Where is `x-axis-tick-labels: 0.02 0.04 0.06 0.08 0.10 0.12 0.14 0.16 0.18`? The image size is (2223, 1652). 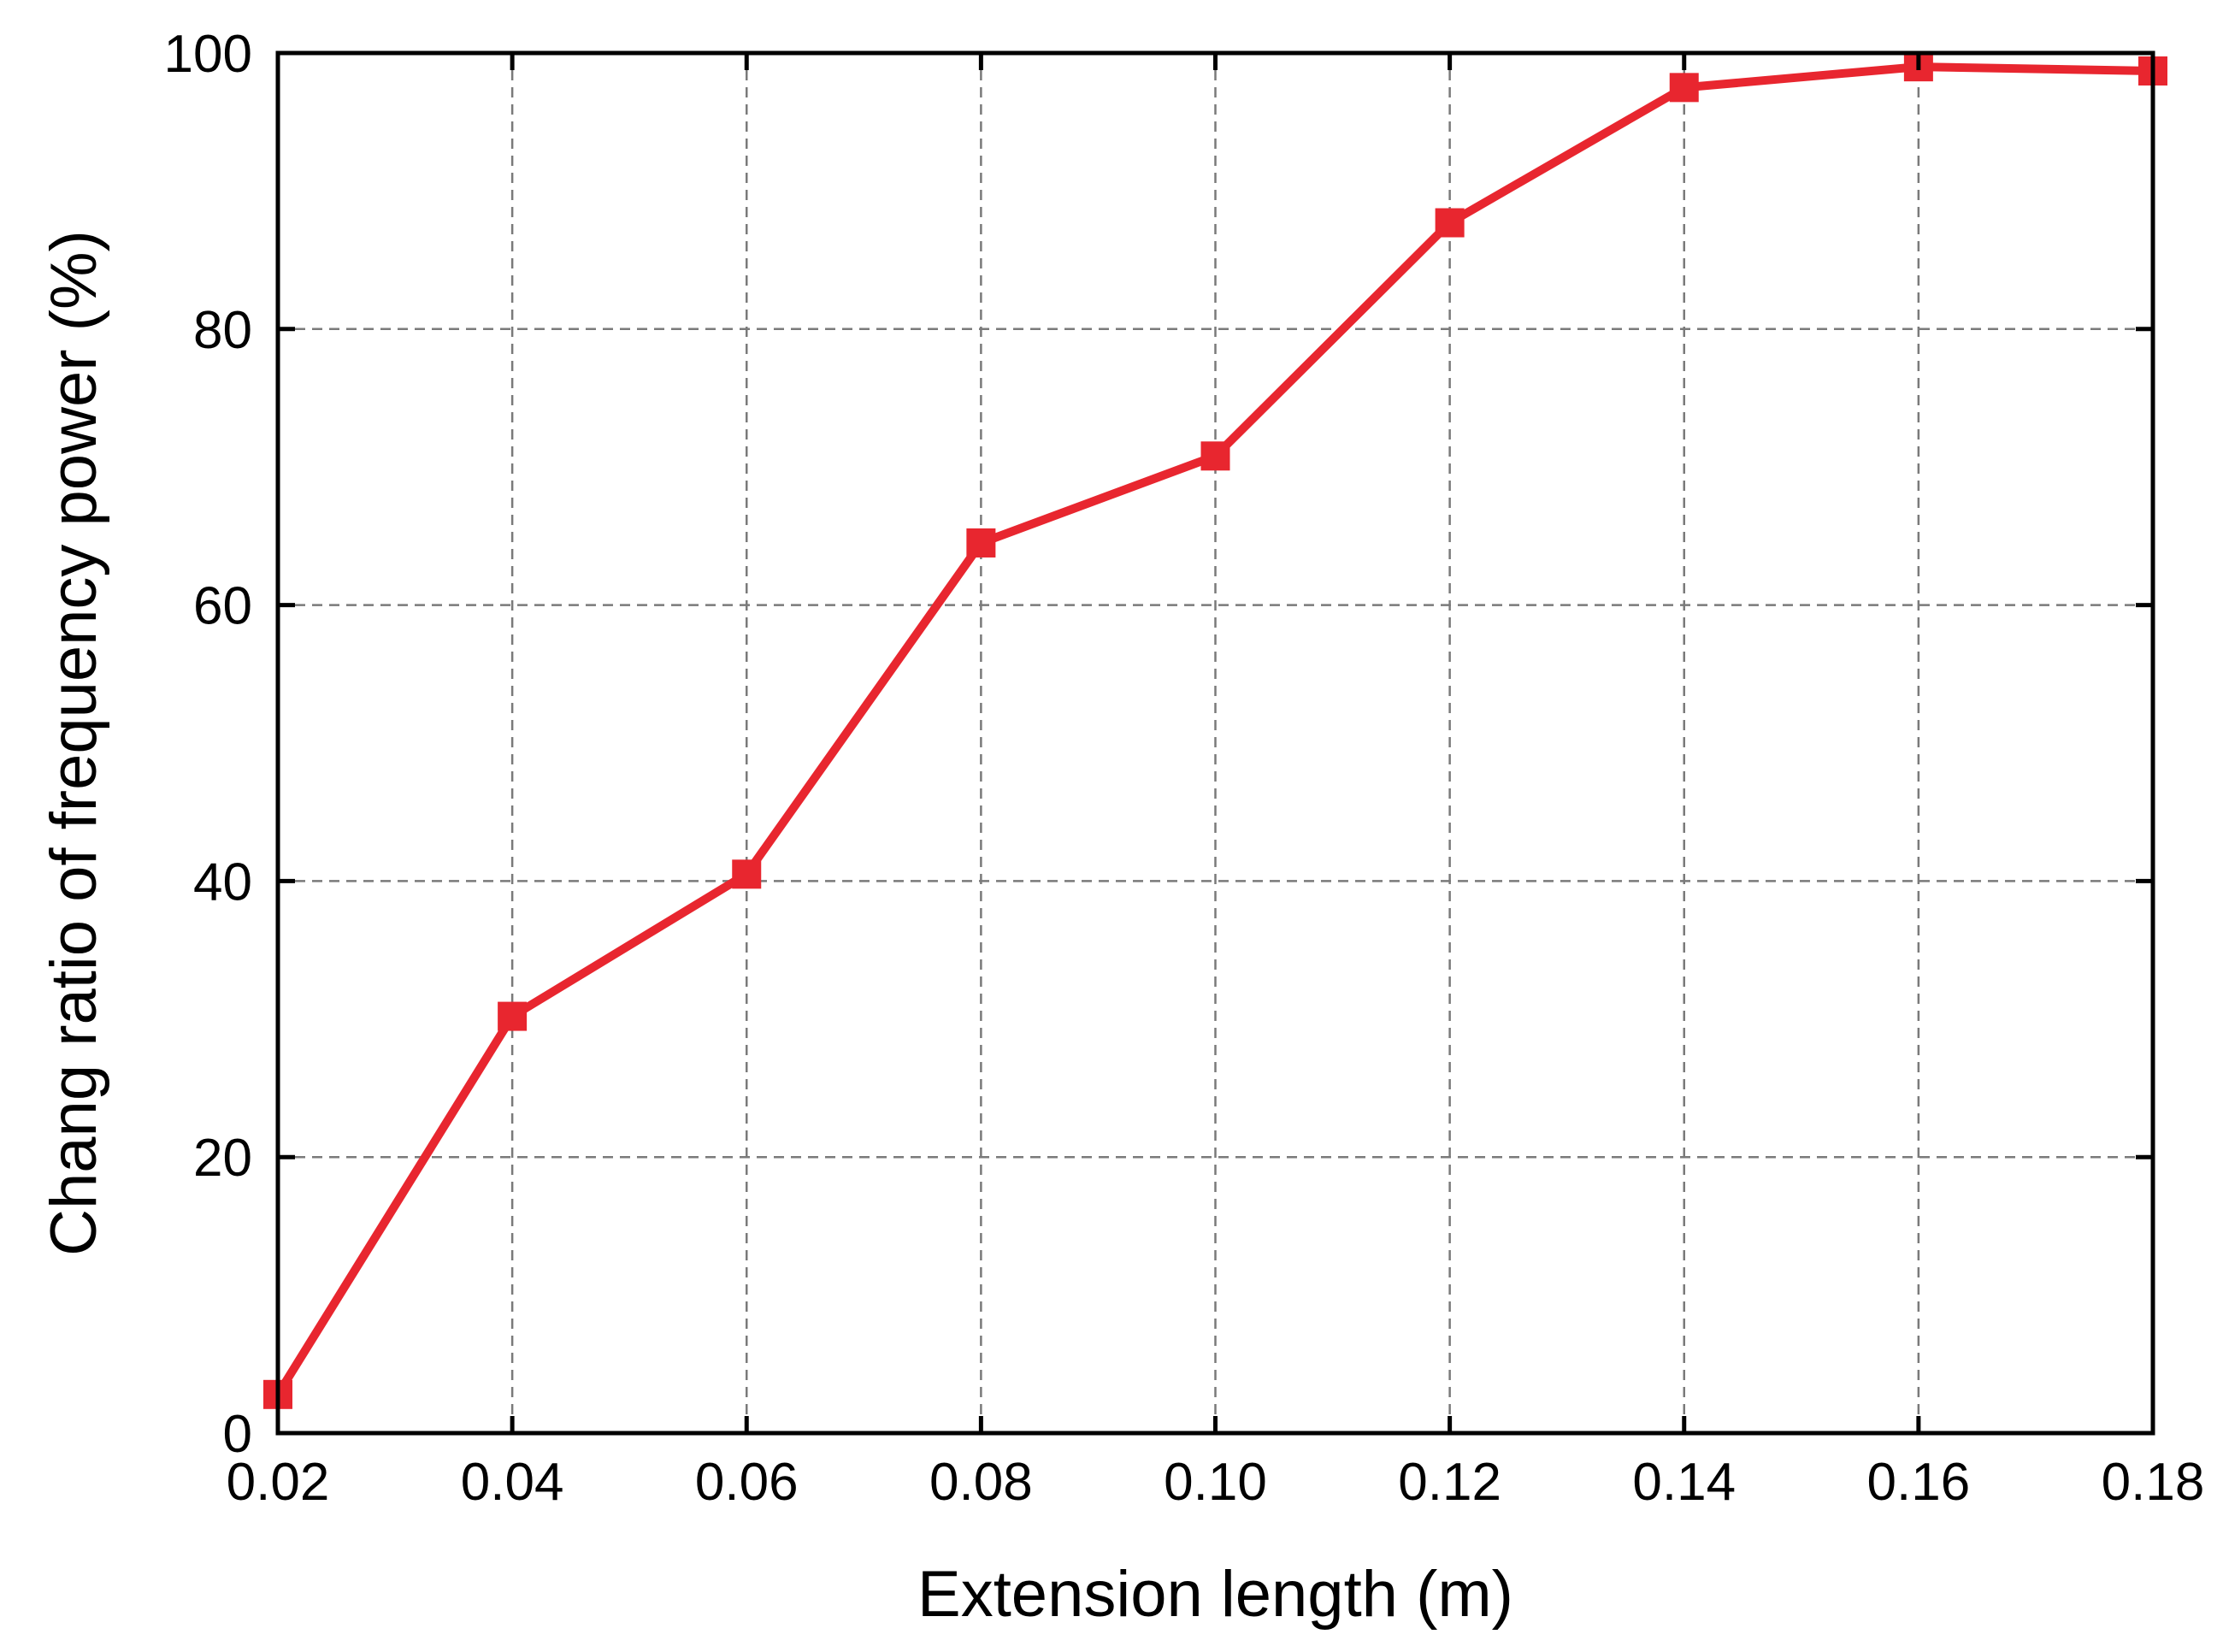
x-axis-tick-labels: 0.02 0.04 0.06 0.08 0.10 0.12 0.14 0.16 0.18 is located at coordinates (1216, 1482).